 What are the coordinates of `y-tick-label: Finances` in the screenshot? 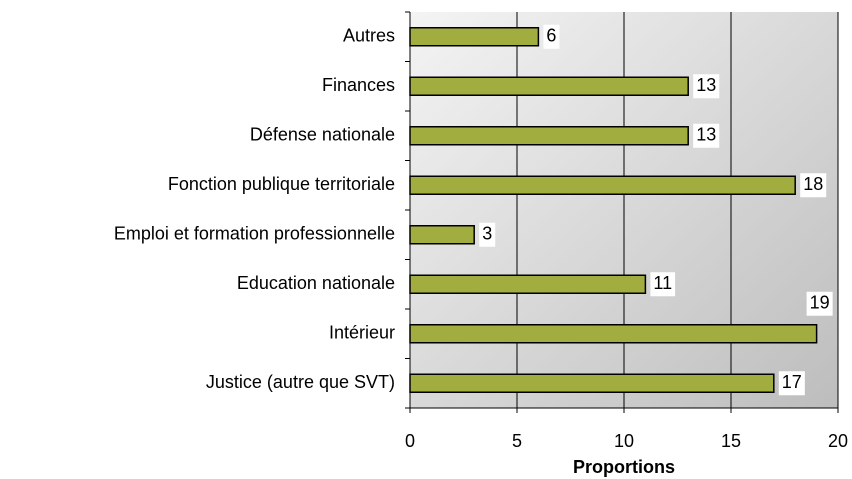 It's located at (358, 85).